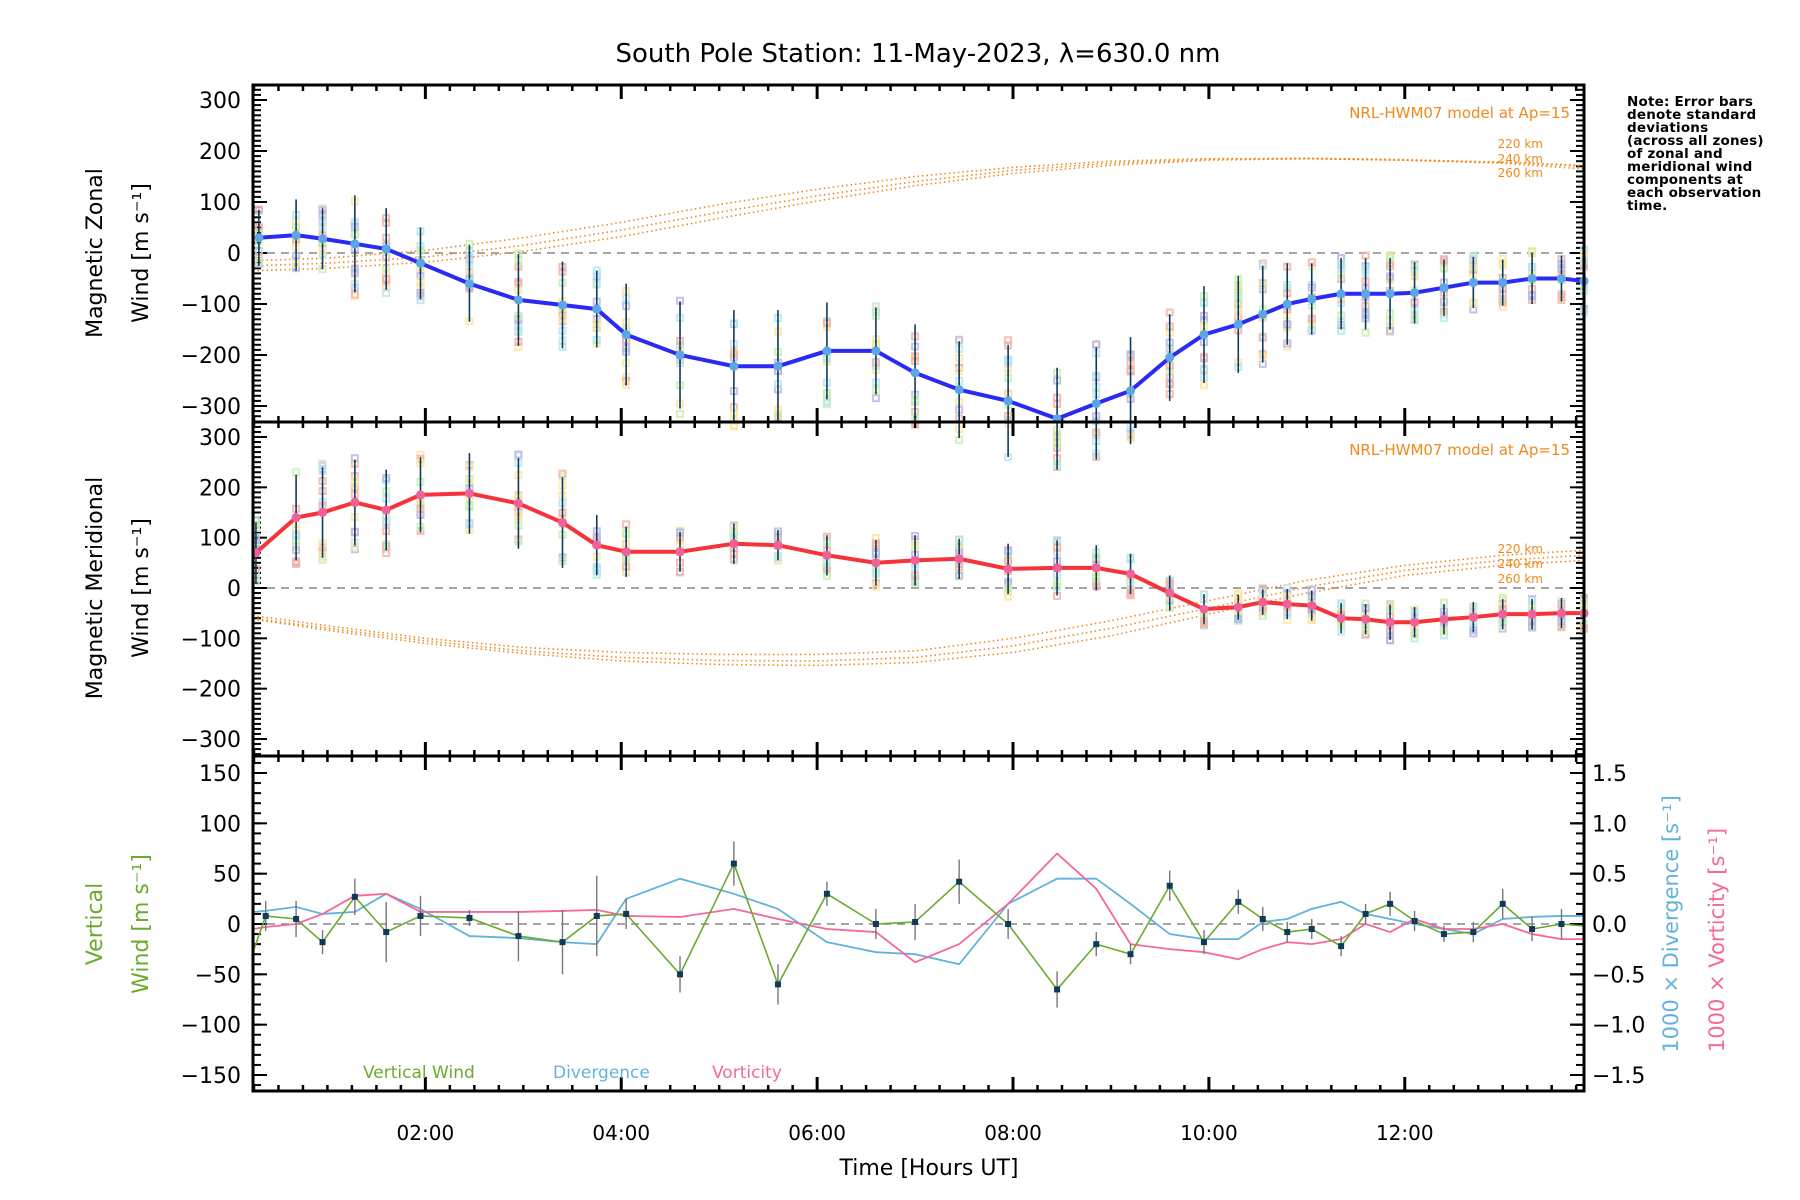  What do you see at coordinates (220, 101) in the screenshot?
I see `y-tick-label: 300` at bounding box center [220, 101].